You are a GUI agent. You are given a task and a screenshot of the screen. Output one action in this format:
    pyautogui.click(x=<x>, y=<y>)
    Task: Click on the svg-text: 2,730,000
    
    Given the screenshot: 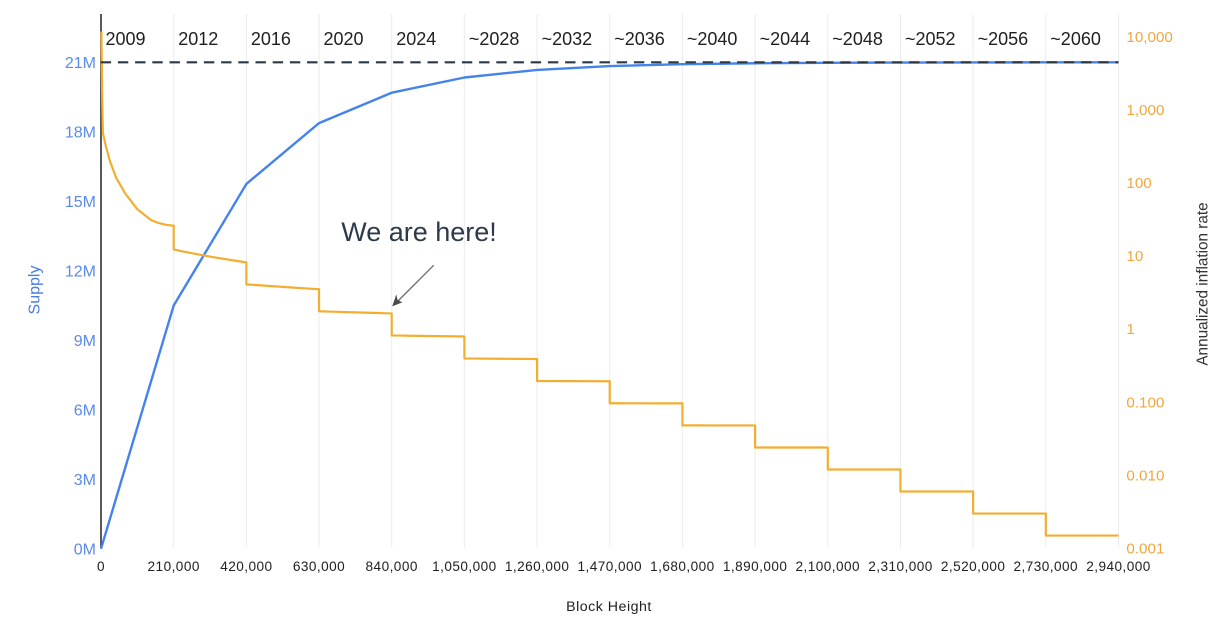 What is the action you would take?
    pyautogui.click(x=1046, y=566)
    